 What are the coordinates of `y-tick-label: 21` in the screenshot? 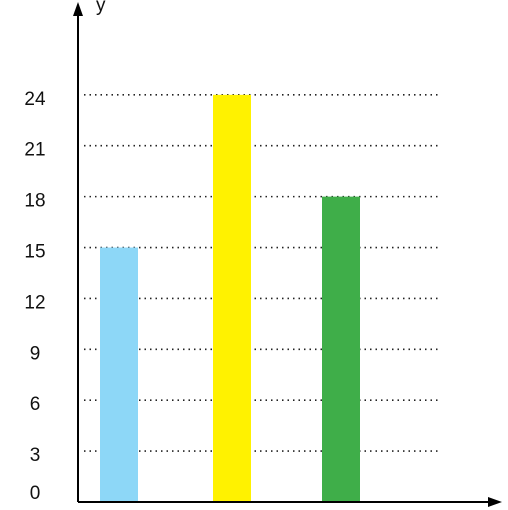 It's located at (34, 150).